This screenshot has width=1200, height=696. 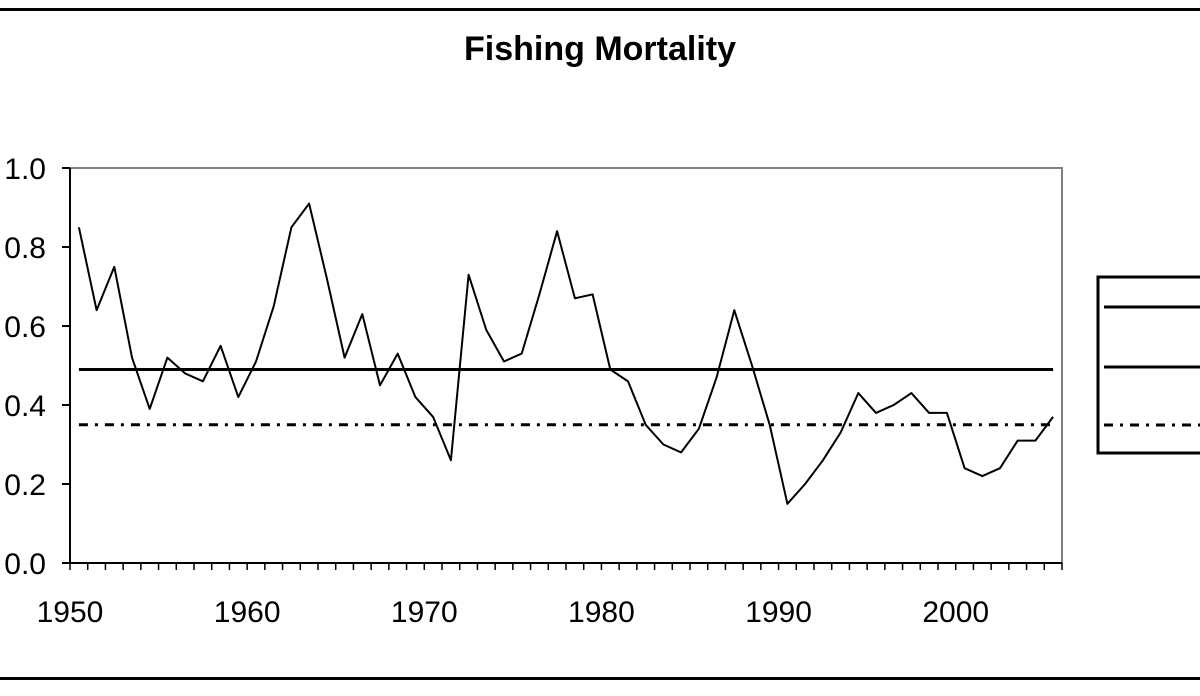 I want to click on y-tick-label: 0.8, so click(x=25, y=248).